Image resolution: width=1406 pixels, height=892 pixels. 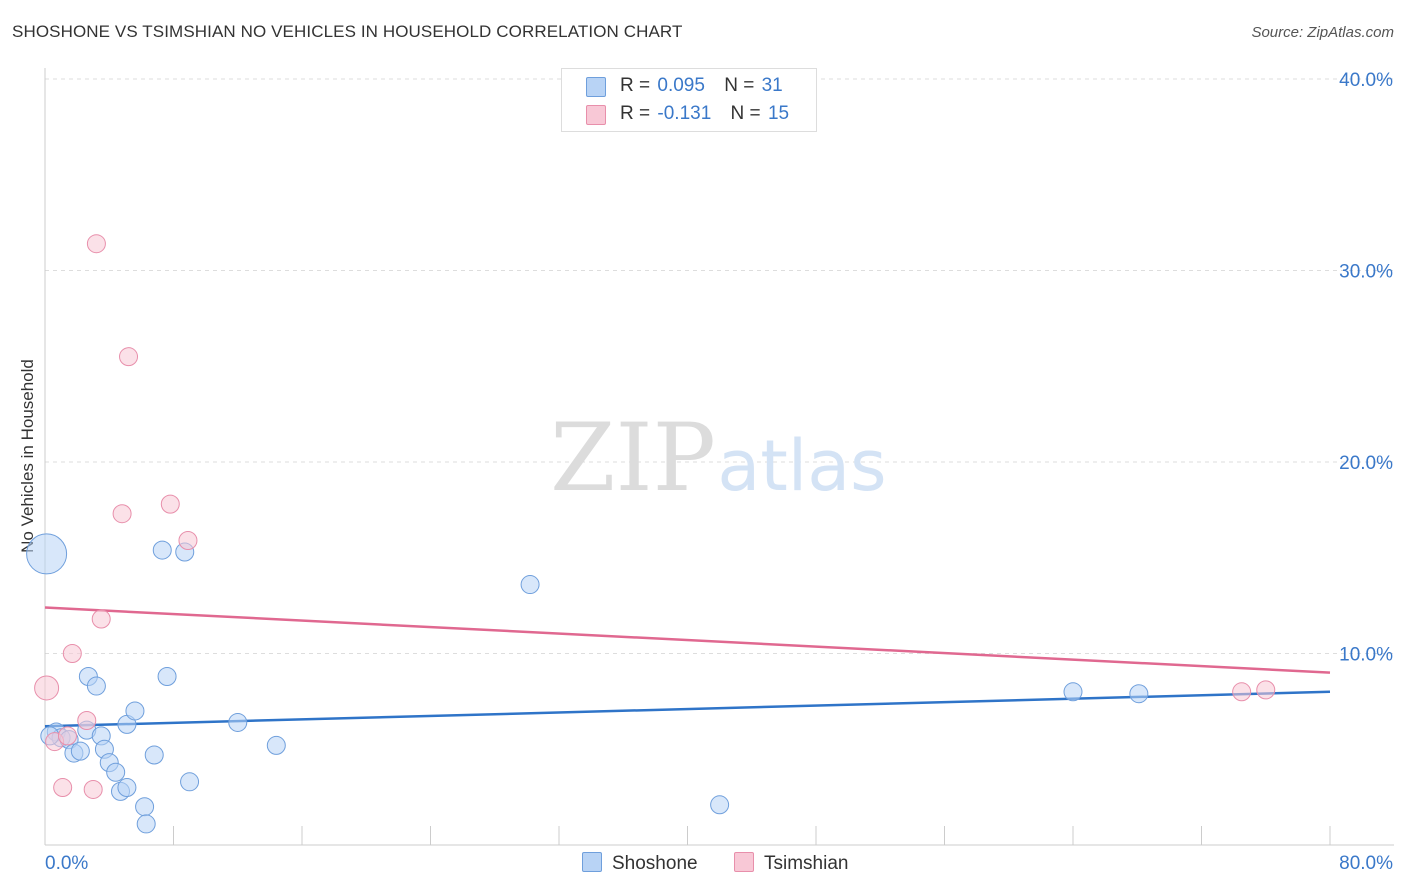 I want to click on legend-swatch-tsimshian, so click(x=596, y=115).